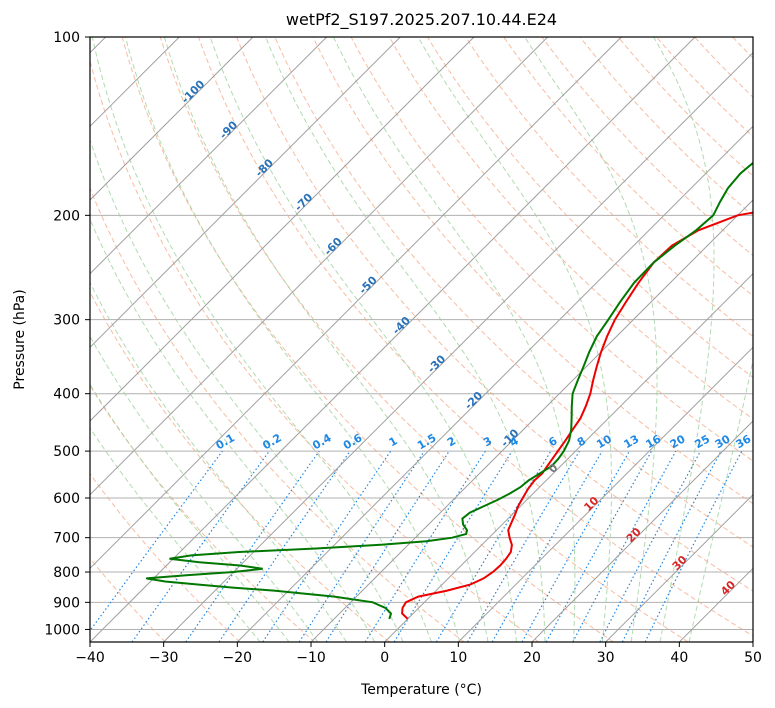 The image size is (775, 708). What do you see at coordinates (421, 690) in the screenshot?
I see `x-axis-label: Temperature (°C)` at bounding box center [421, 690].